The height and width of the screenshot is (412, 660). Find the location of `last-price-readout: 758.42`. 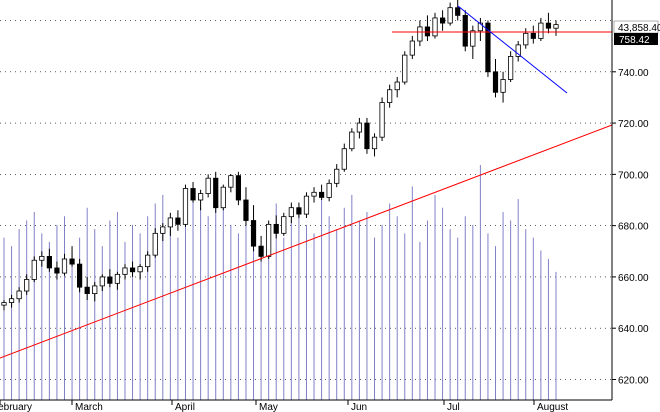

last-price-readout: 758.42 is located at coordinates (634, 40).